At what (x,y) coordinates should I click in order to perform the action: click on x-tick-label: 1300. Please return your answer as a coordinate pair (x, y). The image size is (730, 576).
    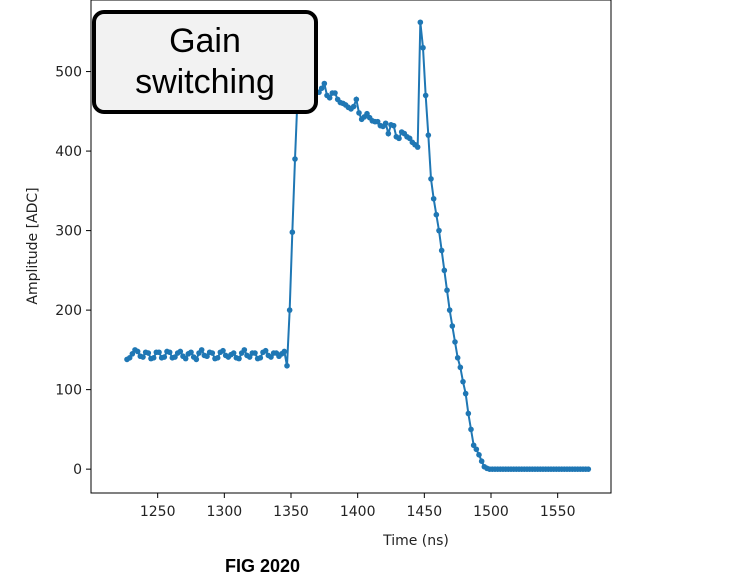
    Looking at the image, I should click on (225, 512).